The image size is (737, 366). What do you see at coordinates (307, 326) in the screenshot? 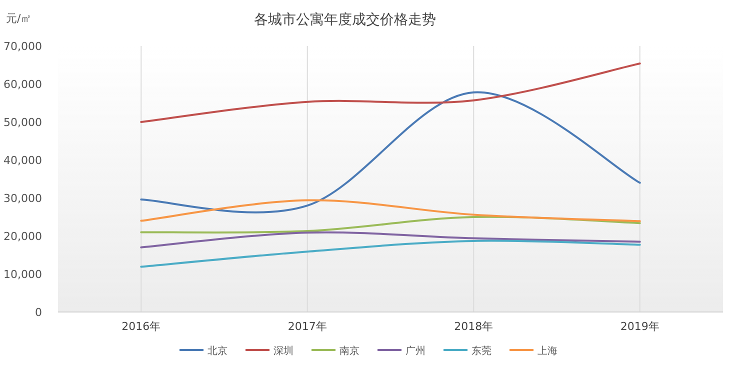
I see `x-tick-label: 2017年` at bounding box center [307, 326].